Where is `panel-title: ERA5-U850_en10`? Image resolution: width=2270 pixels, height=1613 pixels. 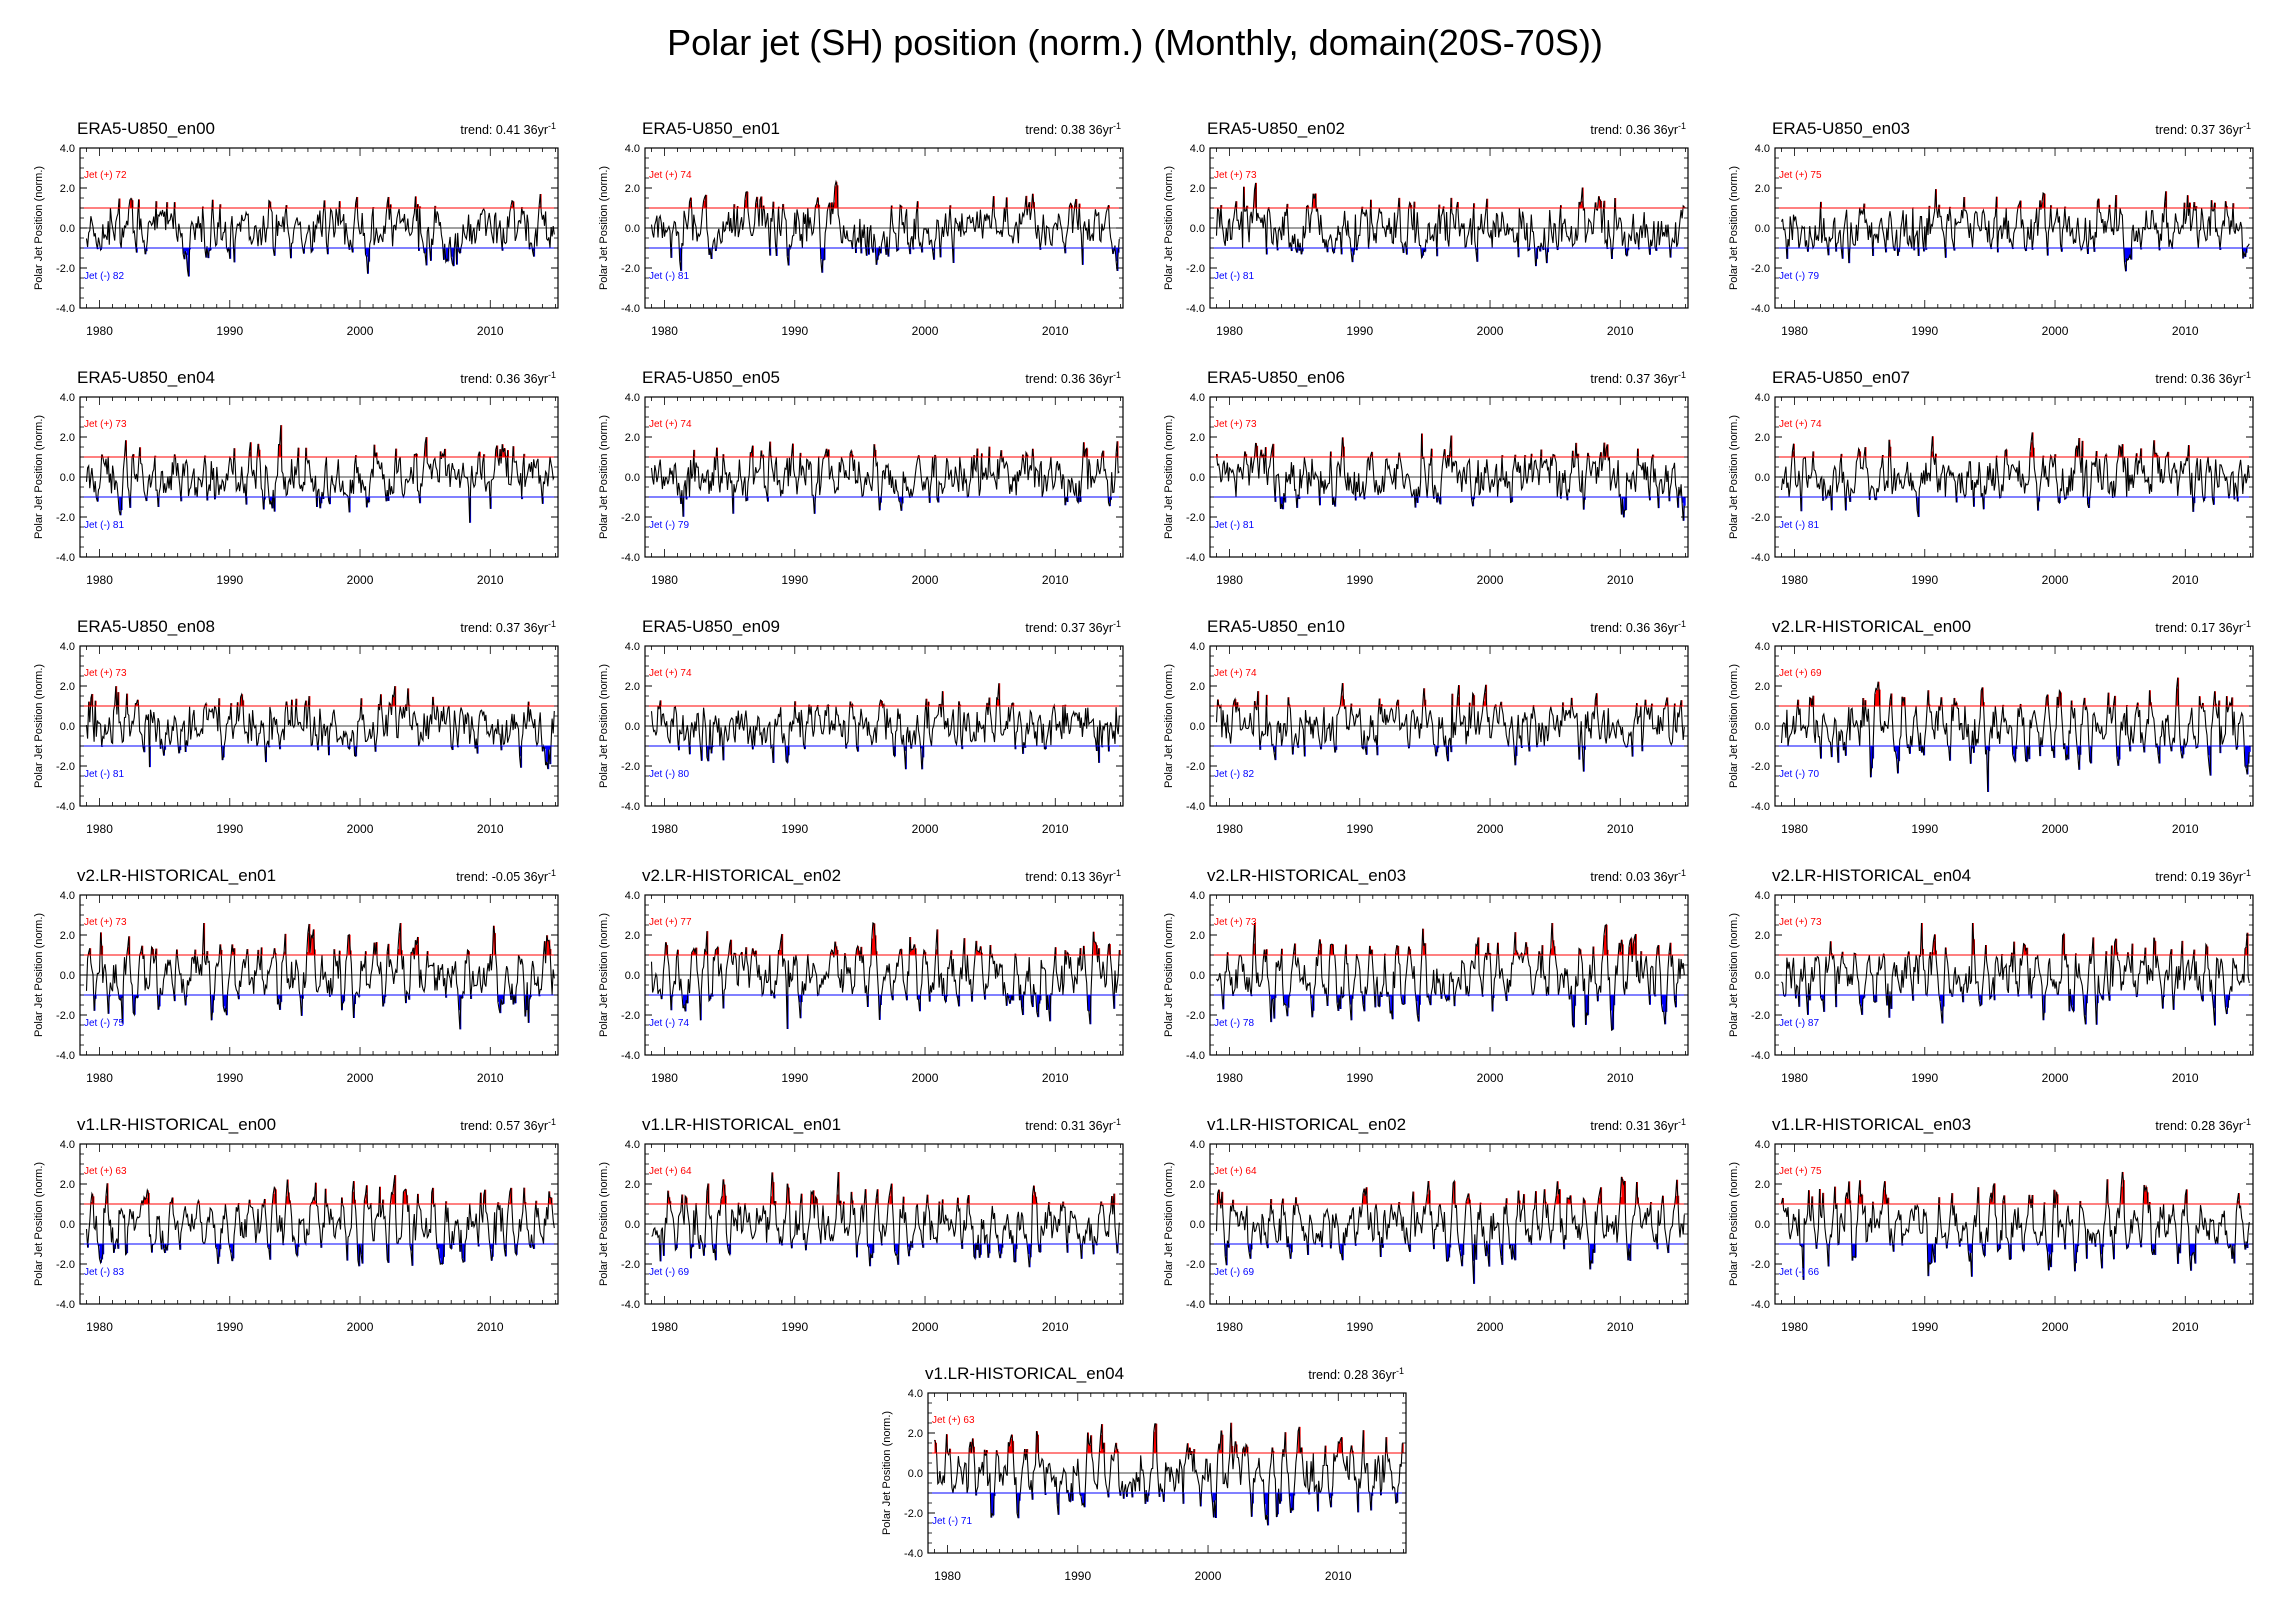
panel-title: ERA5-U850_en10 is located at coordinates (1276, 626).